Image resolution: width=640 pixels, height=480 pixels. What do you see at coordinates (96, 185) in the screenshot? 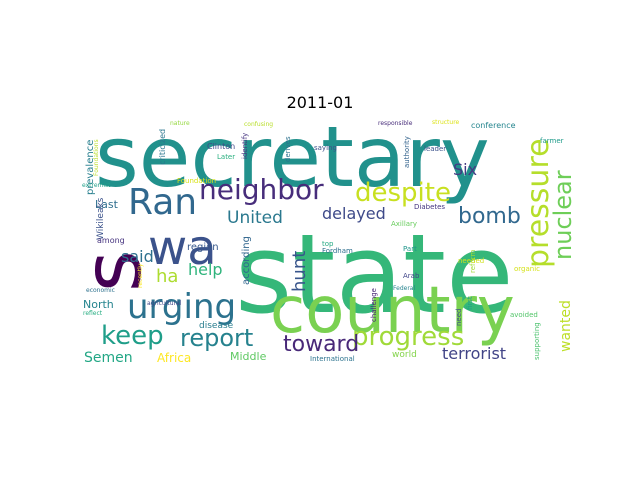
I see `word-65: extremist` at bounding box center [96, 185].